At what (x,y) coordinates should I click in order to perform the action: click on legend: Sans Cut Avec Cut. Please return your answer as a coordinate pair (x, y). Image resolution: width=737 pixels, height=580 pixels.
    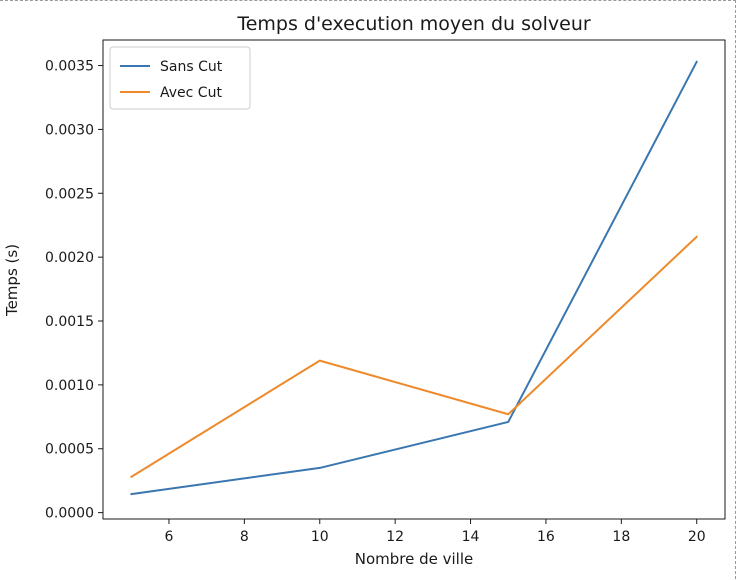
    Looking at the image, I should click on (180, 78).